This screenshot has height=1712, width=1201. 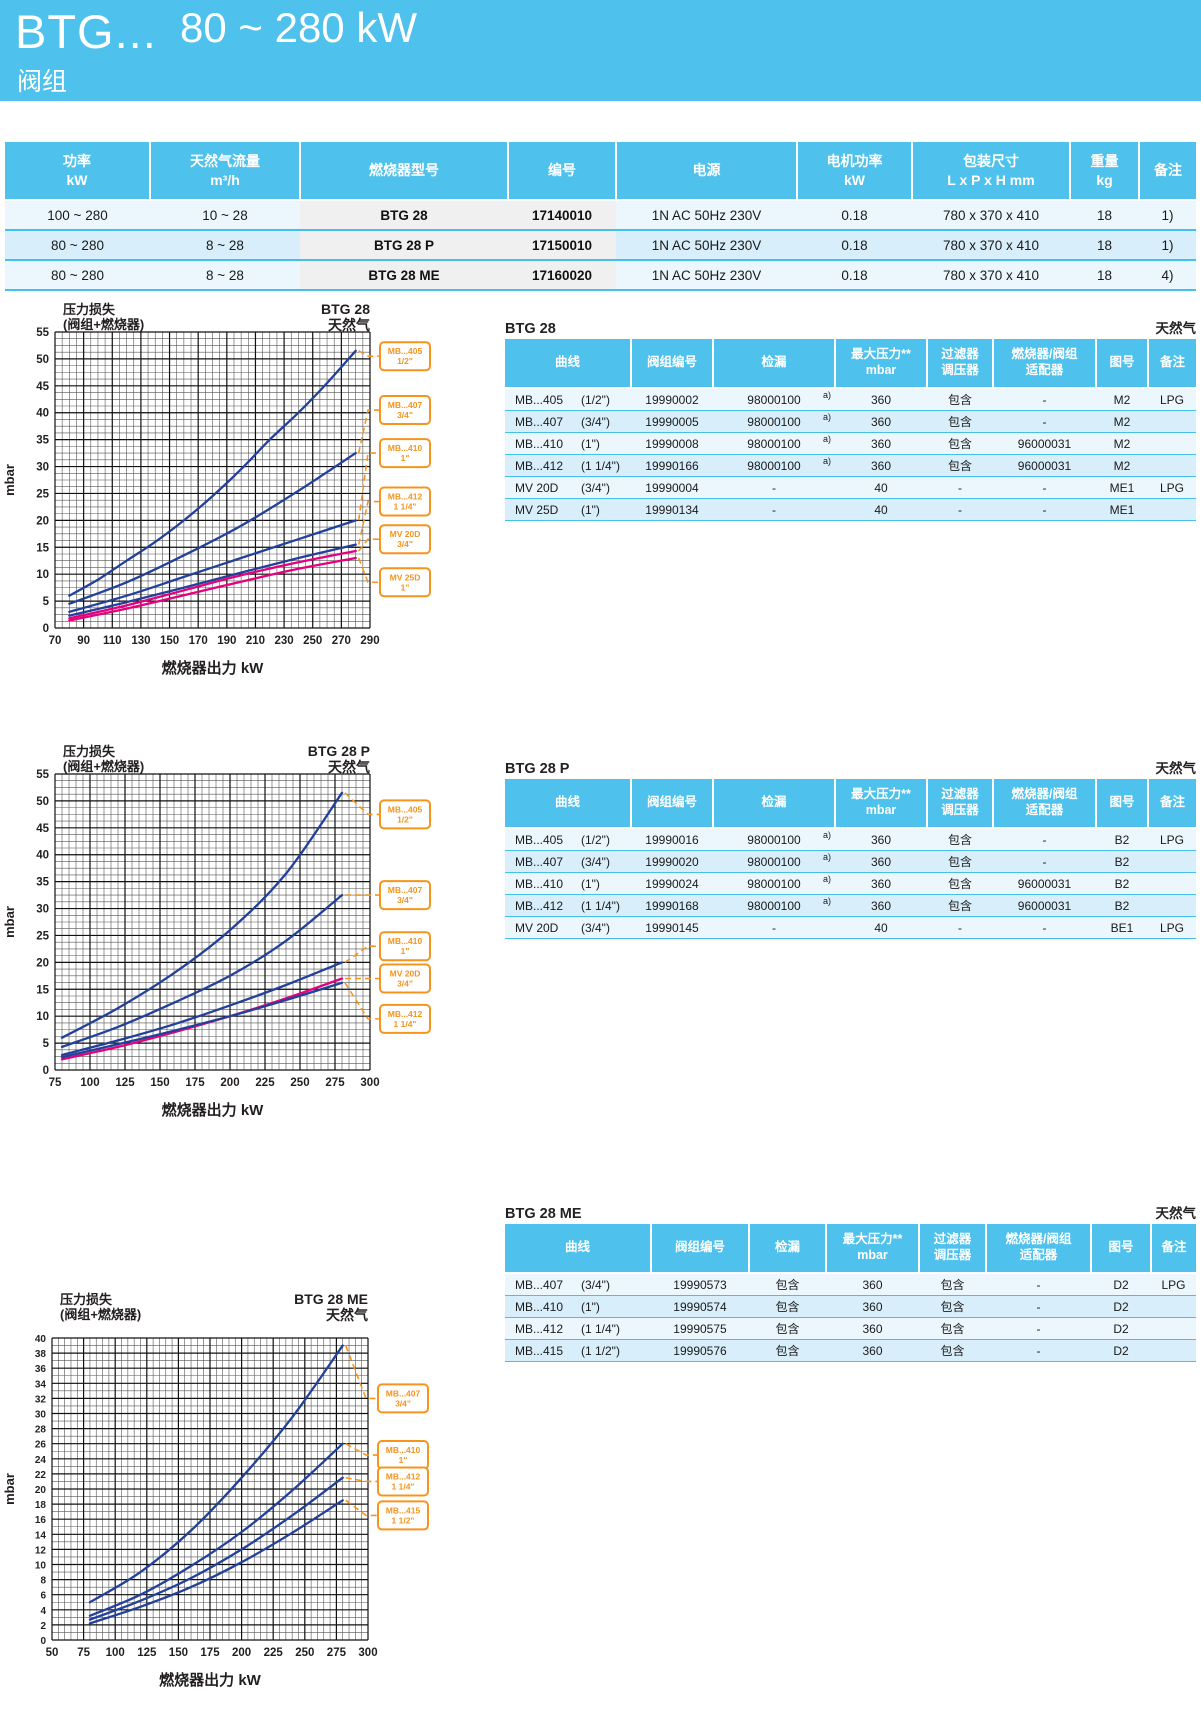 What do you see at coordinates (672, 487) in the screenshot?
I see `valve-code-cell: 19990004` at bounding box center [672, 487].